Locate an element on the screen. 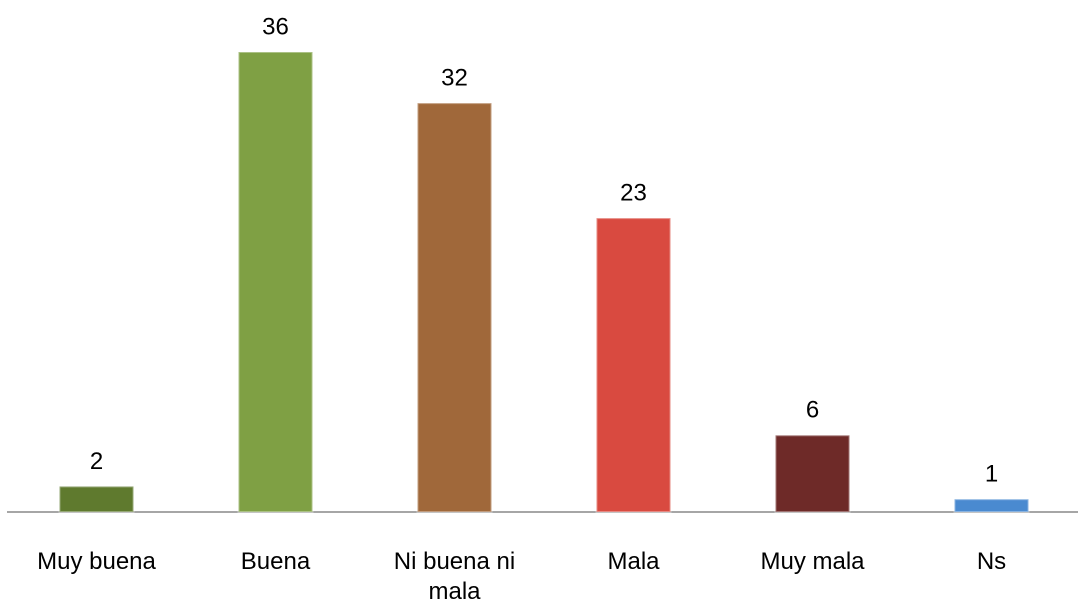 This screenshot has height=615, width=1078. data-label: 6 is located at coordinates (812, 410).